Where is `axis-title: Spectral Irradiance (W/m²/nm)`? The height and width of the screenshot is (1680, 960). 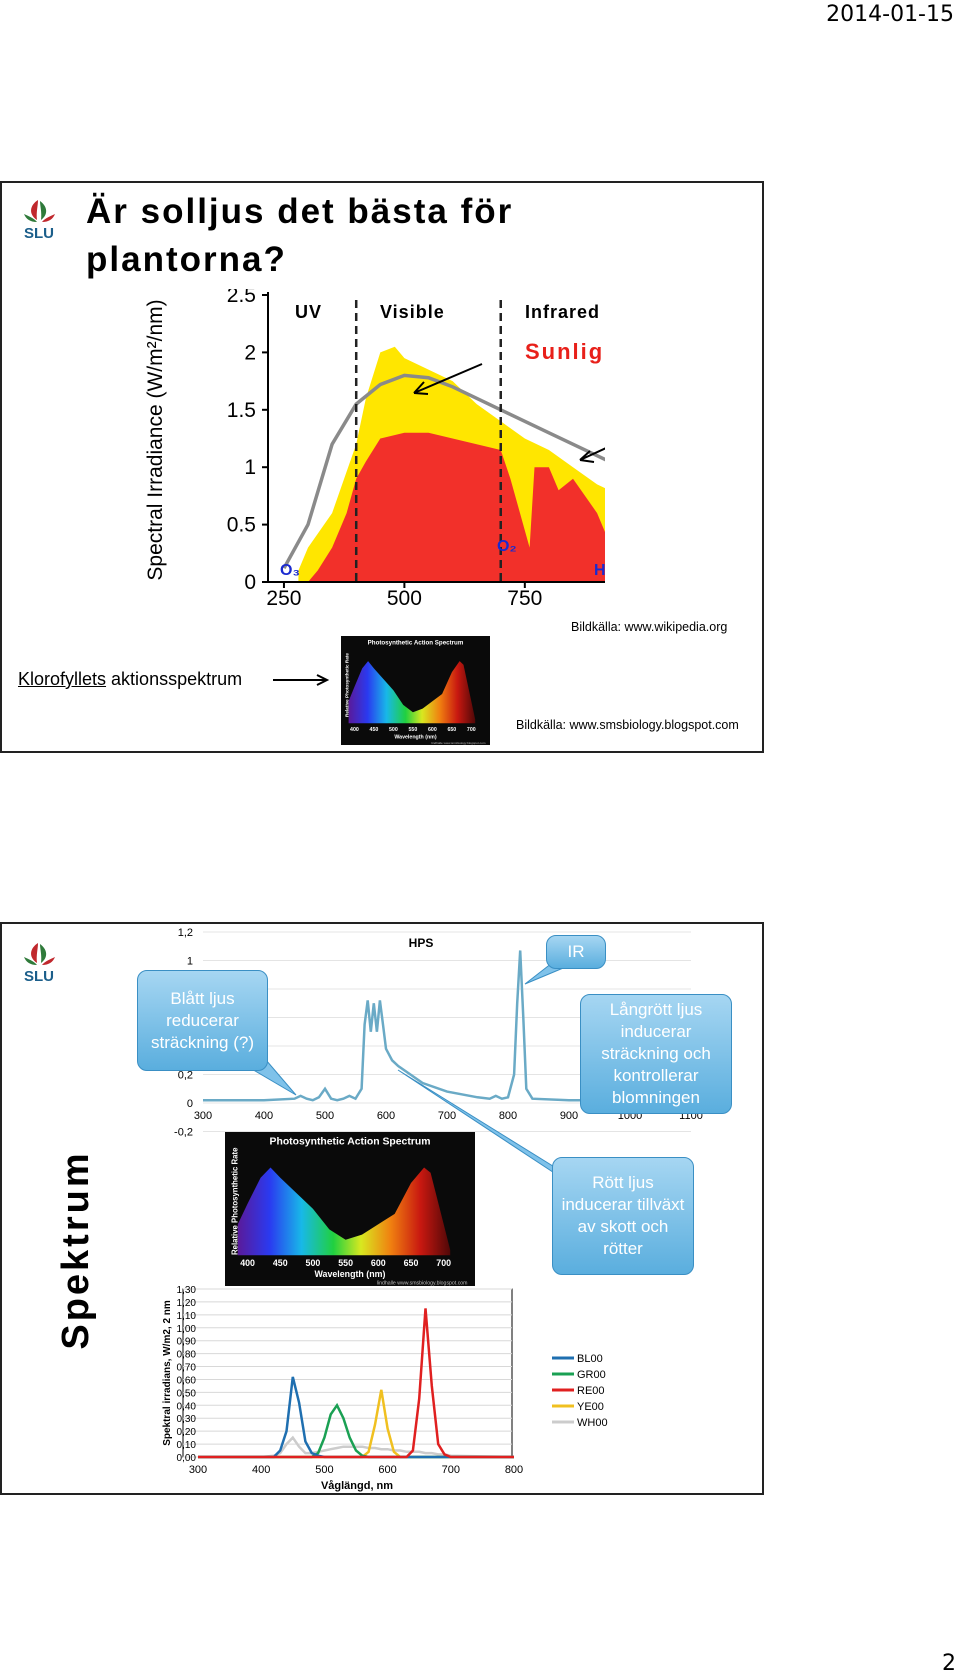
axis-title: Spectral Irradiance (W/m²/nm) is located at coordinates (155, 439).